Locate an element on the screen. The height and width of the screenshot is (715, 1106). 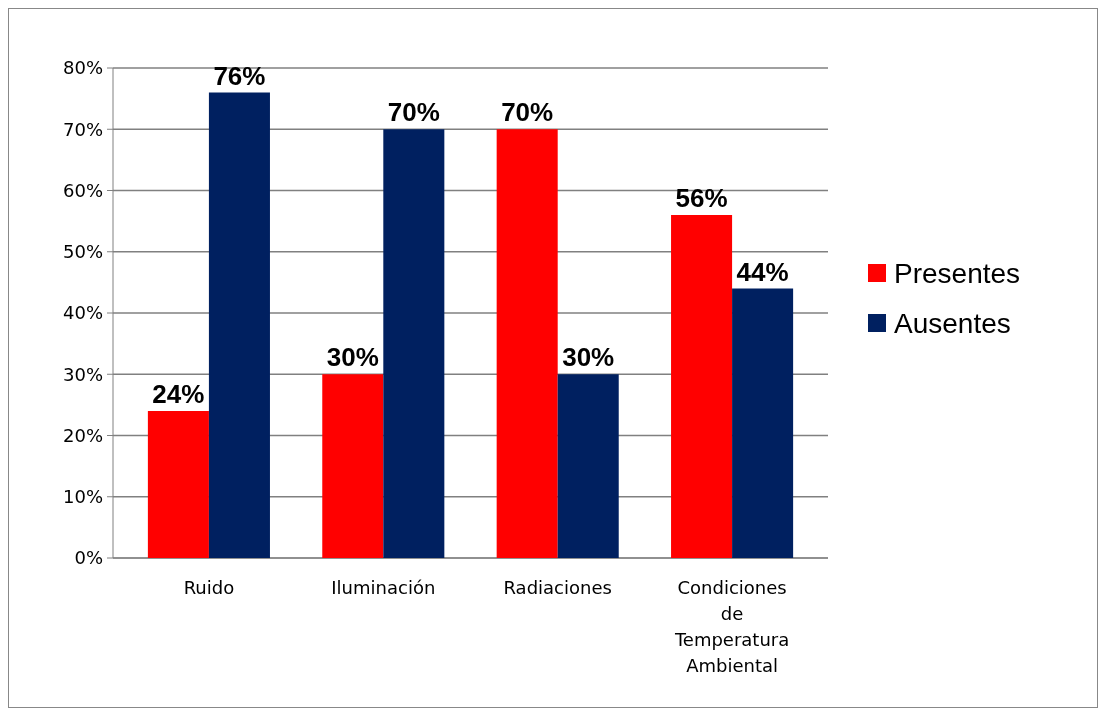
y-tick-label: 80% is located at coordinates (82, 68).